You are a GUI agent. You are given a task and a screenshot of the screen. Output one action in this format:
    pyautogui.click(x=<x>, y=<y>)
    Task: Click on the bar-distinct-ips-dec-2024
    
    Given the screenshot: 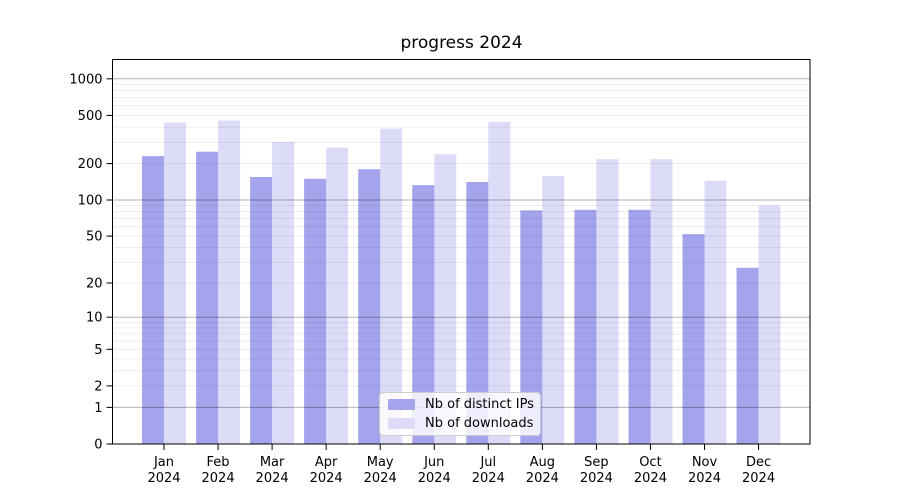 What is the action you would take?
    pyautogui.click(x=747, y=355)
    